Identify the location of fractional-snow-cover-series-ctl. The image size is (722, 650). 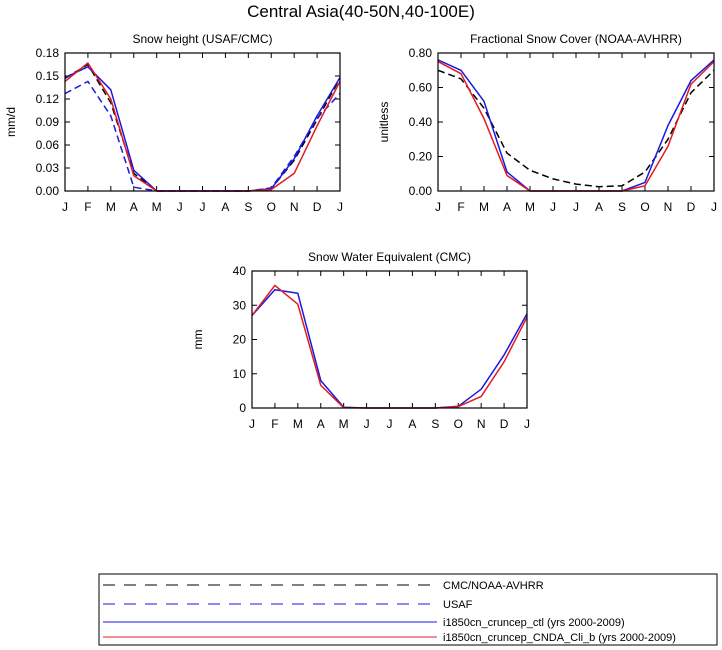
(576, 125).